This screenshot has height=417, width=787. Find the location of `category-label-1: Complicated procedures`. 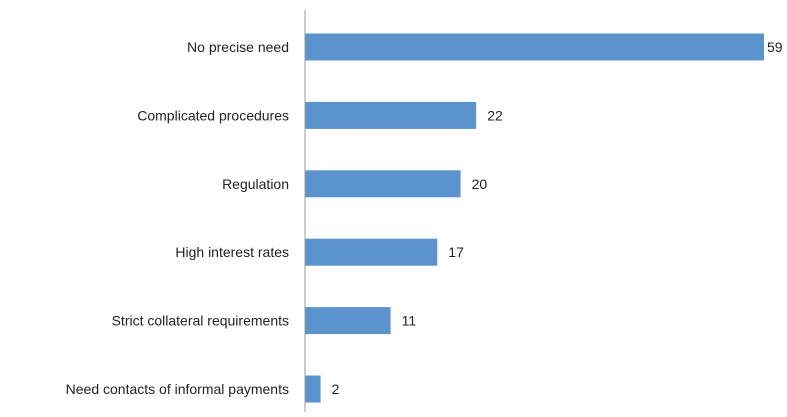

category-label-1: Complicated procedures is located at coordinates (213, 115).